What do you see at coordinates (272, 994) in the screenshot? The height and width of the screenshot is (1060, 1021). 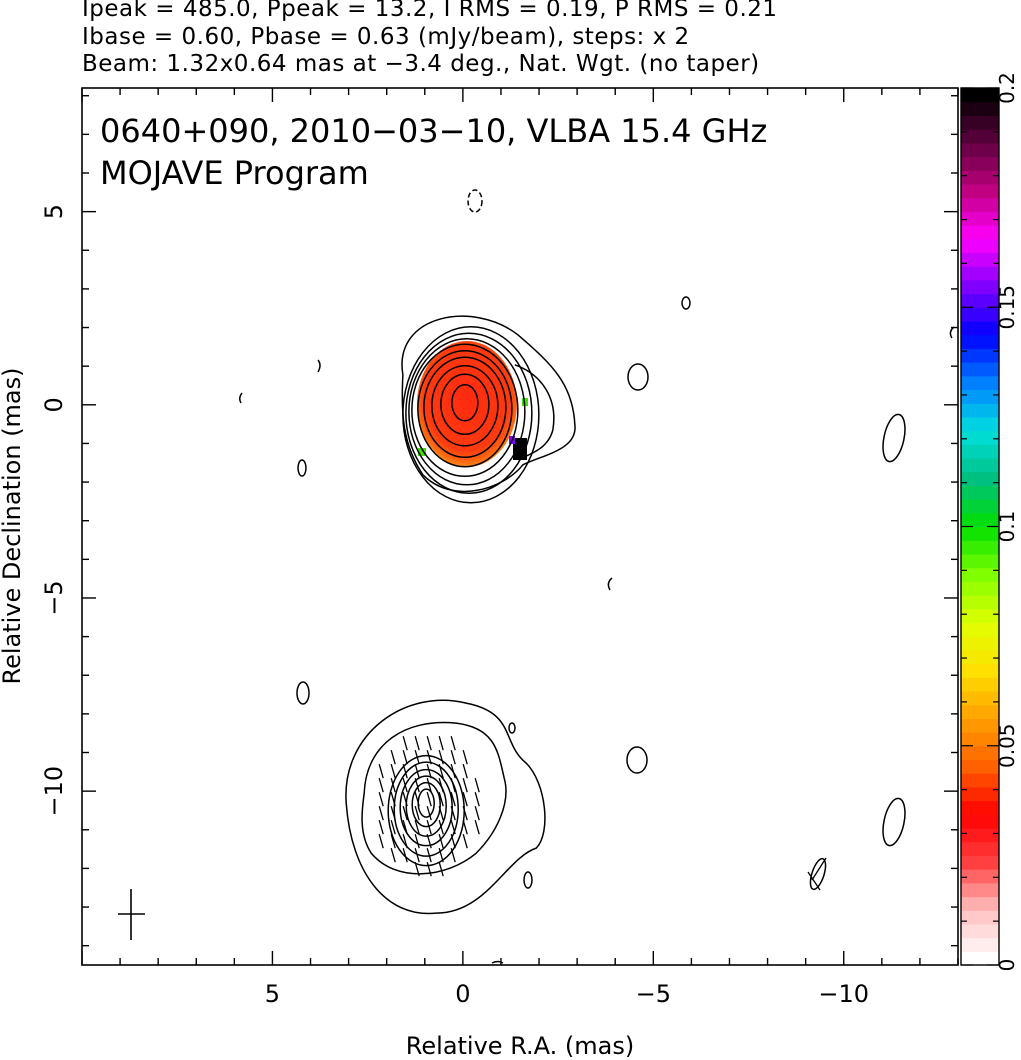 I see `x-tick-label: 5` at bounding box center [272, 994].